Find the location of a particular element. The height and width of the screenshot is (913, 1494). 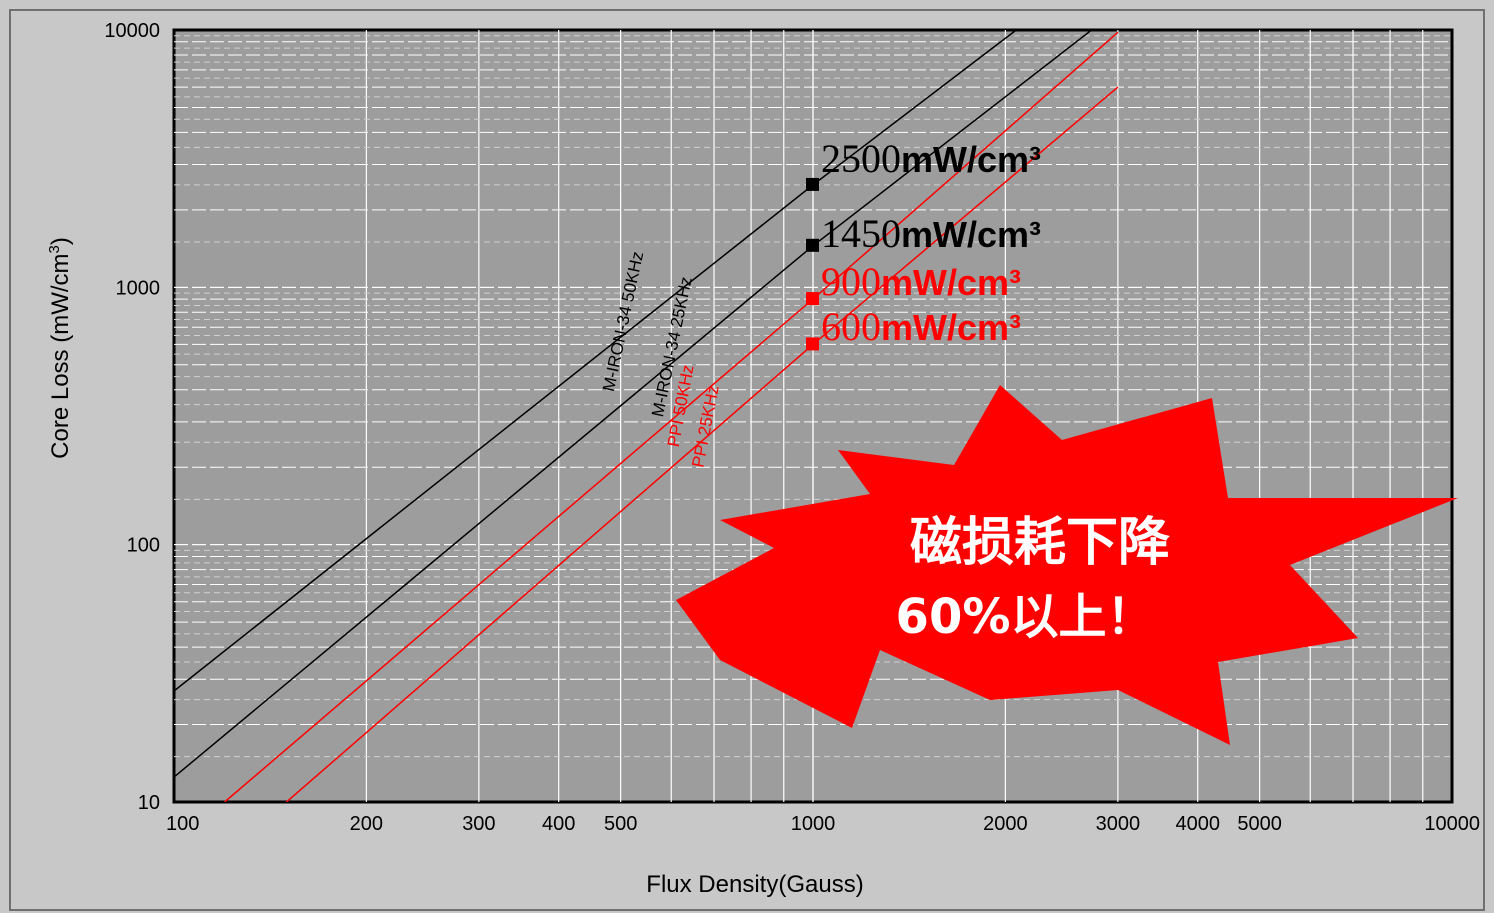

x-axis-title: Flux Density(Gauss) is located at coordinates (754, 884).